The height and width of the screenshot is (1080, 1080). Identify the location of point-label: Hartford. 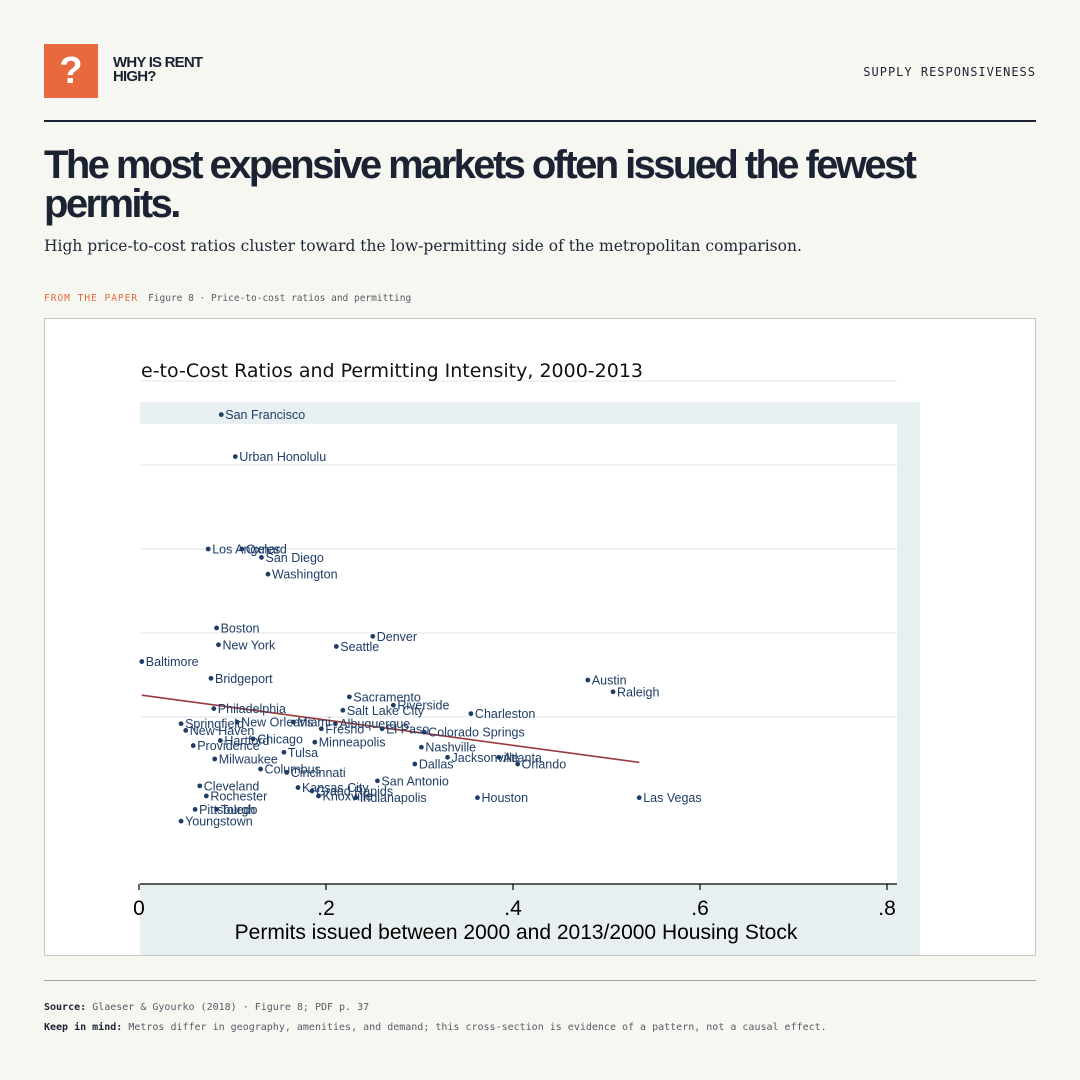
(246, 741).